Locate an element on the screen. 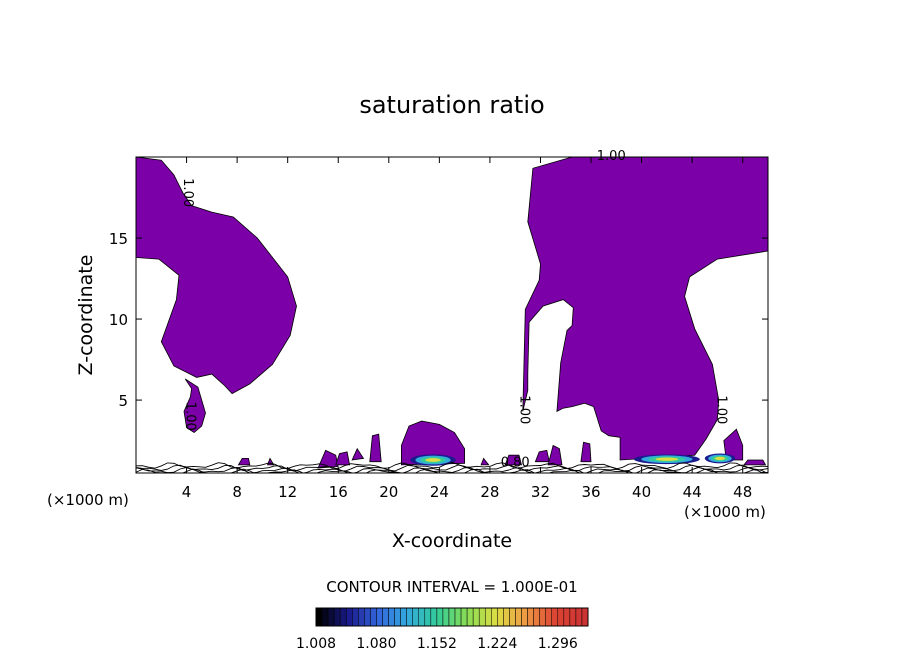 The width and height of the screenshot is (904, 654). x-axis-label: X-coordinate is located at coordinates (452, 541).